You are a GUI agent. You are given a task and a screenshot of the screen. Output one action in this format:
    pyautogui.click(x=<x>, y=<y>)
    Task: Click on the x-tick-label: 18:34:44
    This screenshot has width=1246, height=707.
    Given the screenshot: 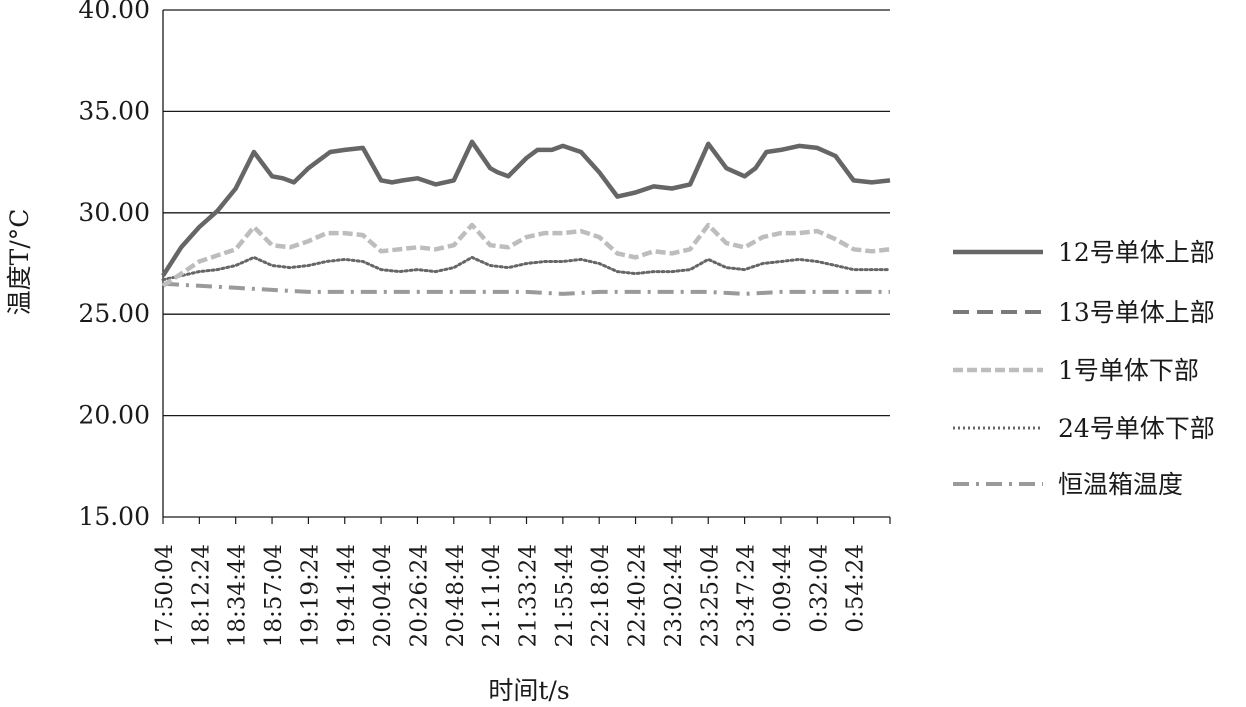 What is the action you would take?
    pyautogui.click(x=238, y=595)
    